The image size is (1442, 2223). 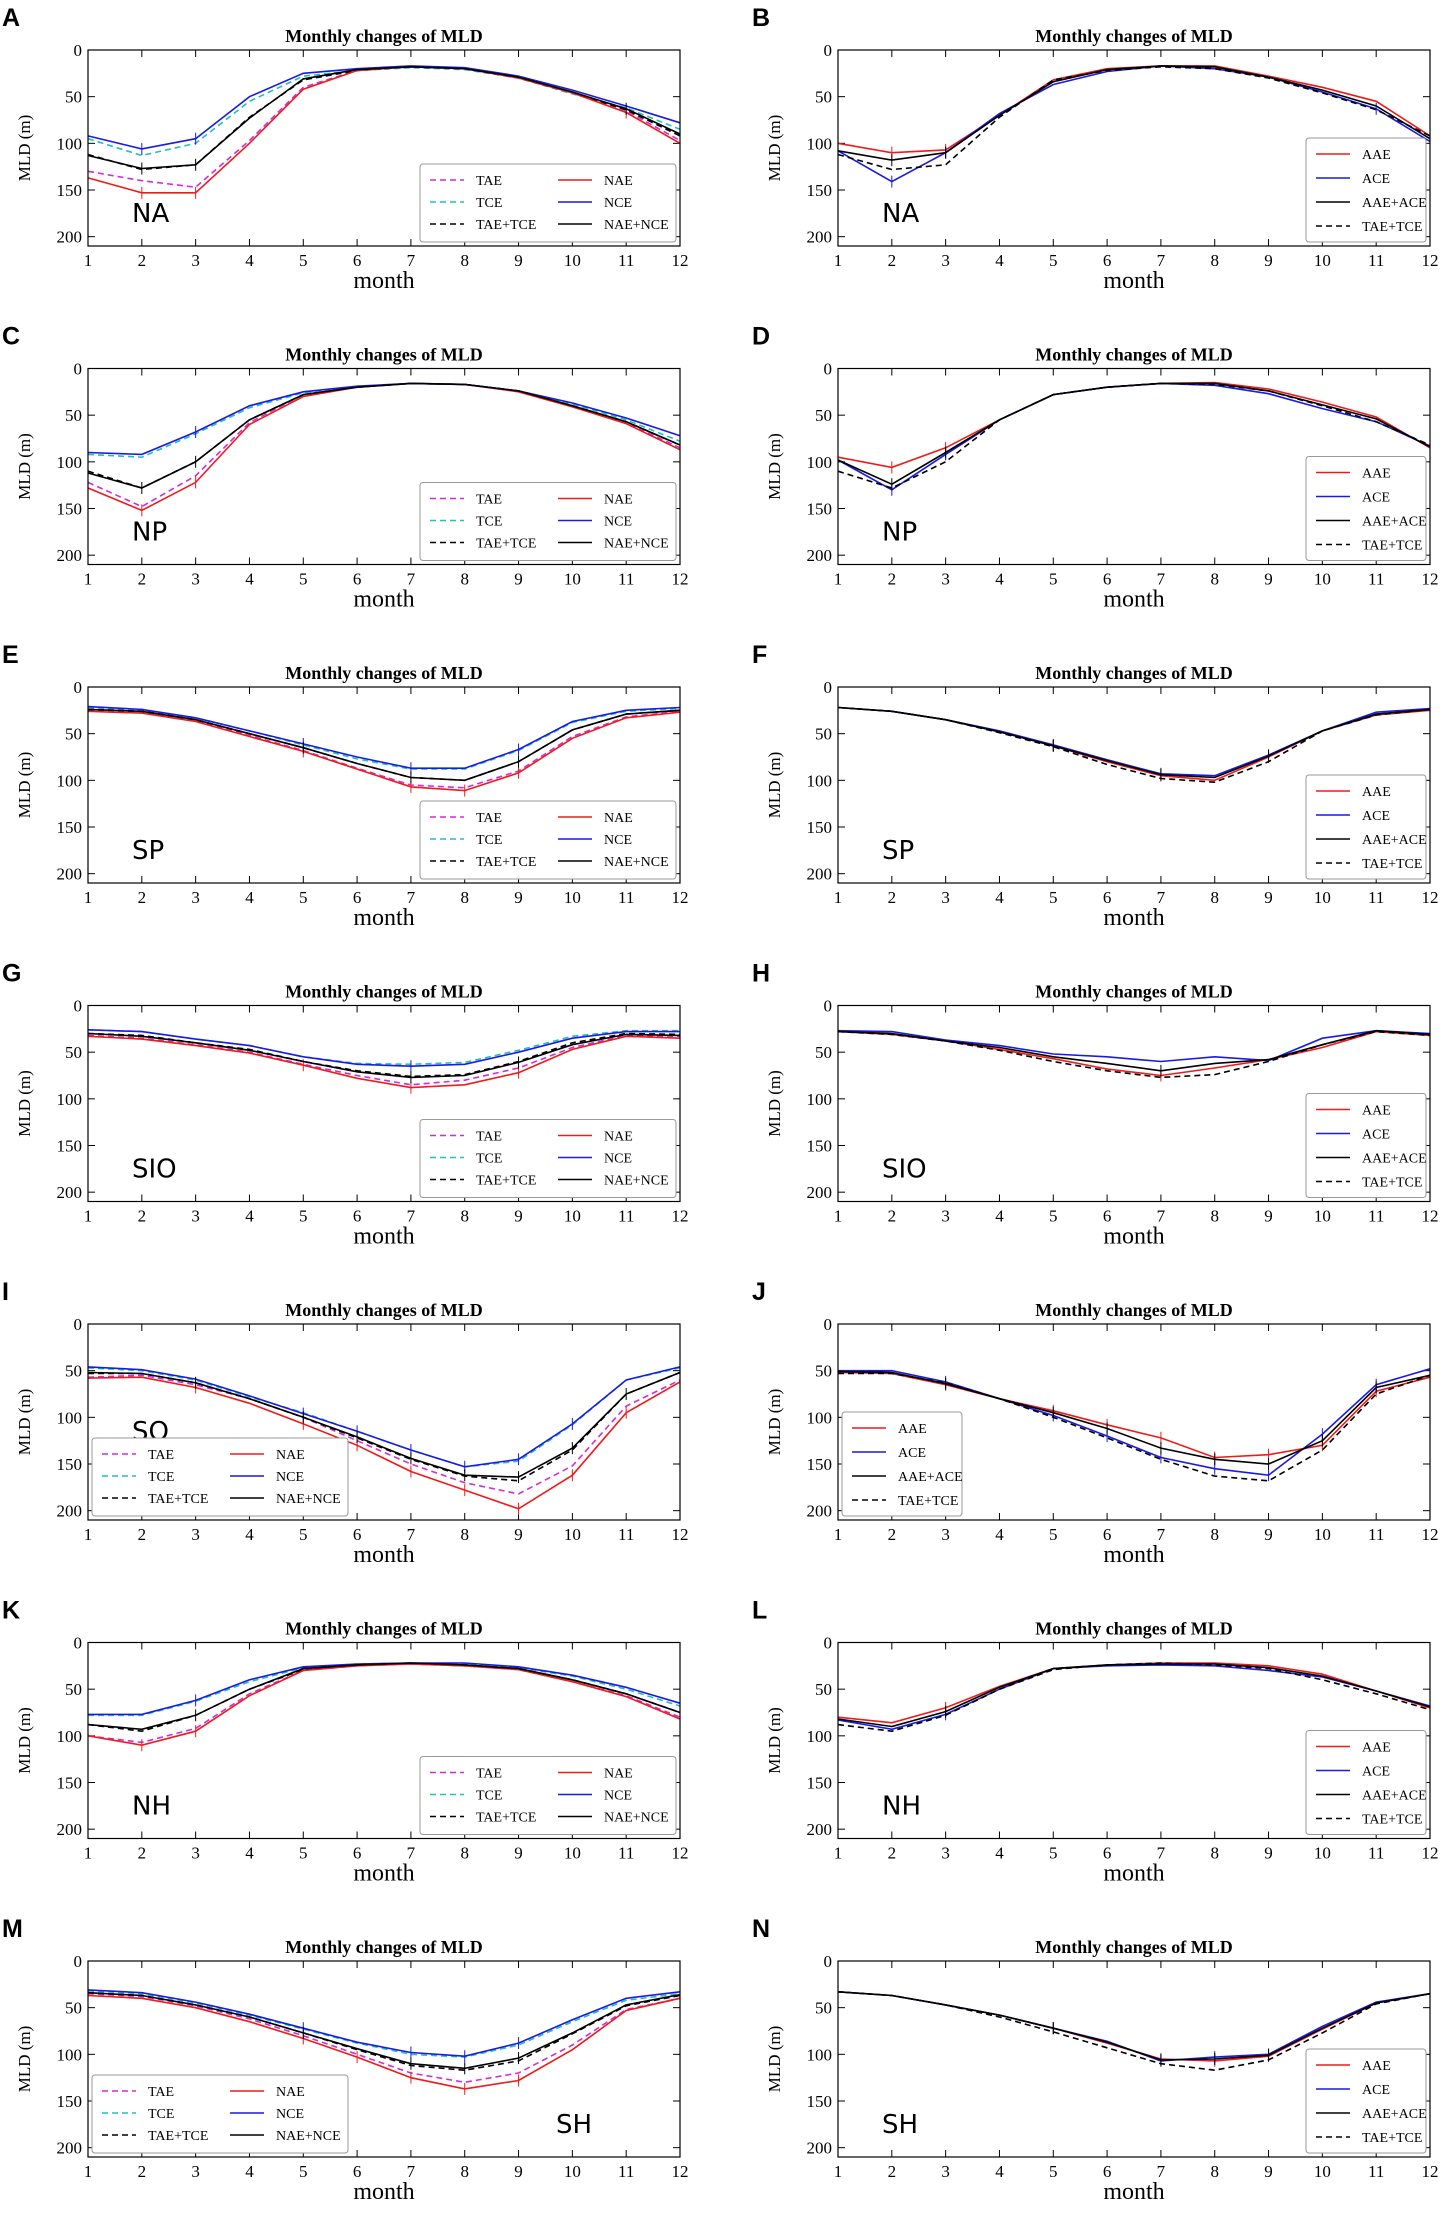 I want to click on y-tick-label: 0, so click(x=78, y=1961).